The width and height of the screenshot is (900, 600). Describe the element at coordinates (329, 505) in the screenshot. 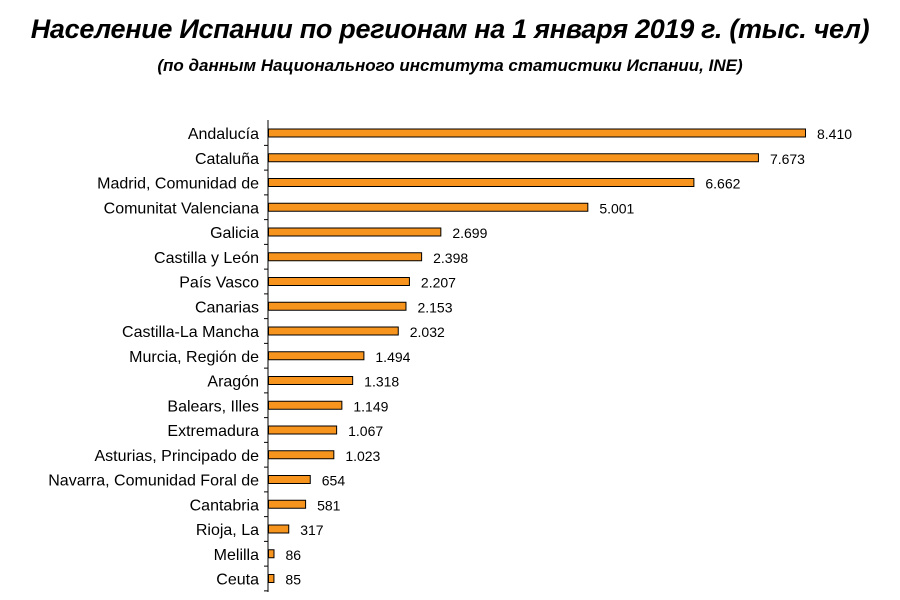

I see `value-label: 581` at that location.